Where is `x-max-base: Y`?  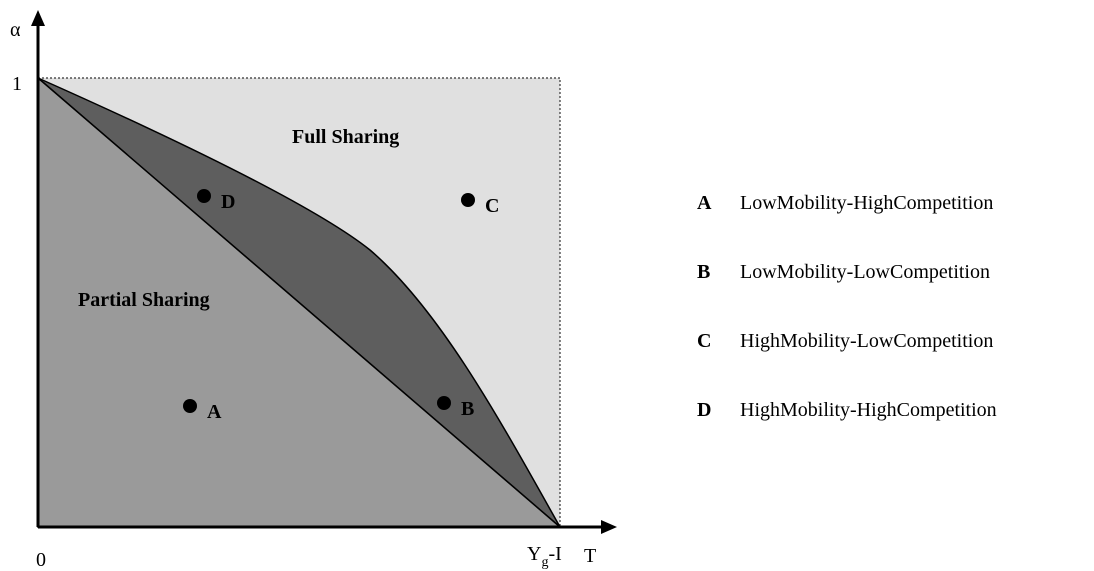 x-max-base: Y is located at coordinates (534, 554).